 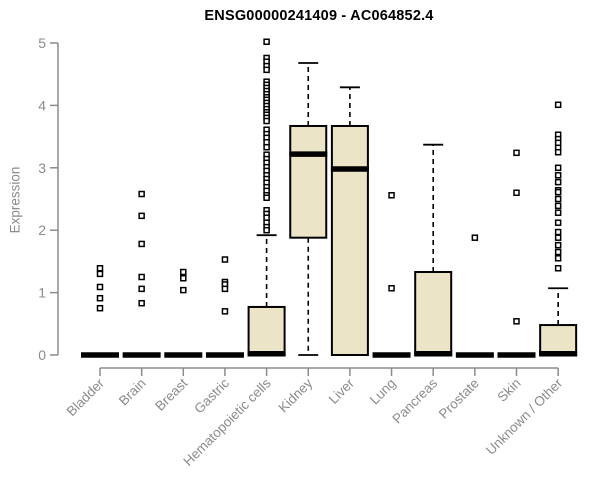 What do you see at coordinates (171, 394) in the screenshot?
I see `x-axis-category-label: Breast` at bounding box center [171, 394].